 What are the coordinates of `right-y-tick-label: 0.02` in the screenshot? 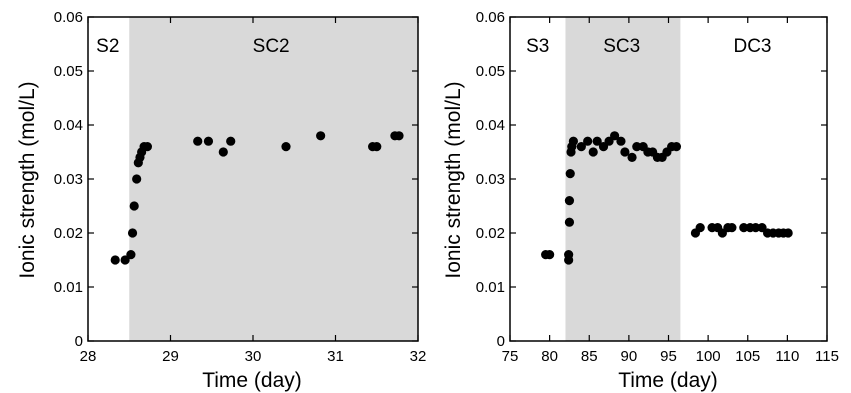 It's located at (490, 233).